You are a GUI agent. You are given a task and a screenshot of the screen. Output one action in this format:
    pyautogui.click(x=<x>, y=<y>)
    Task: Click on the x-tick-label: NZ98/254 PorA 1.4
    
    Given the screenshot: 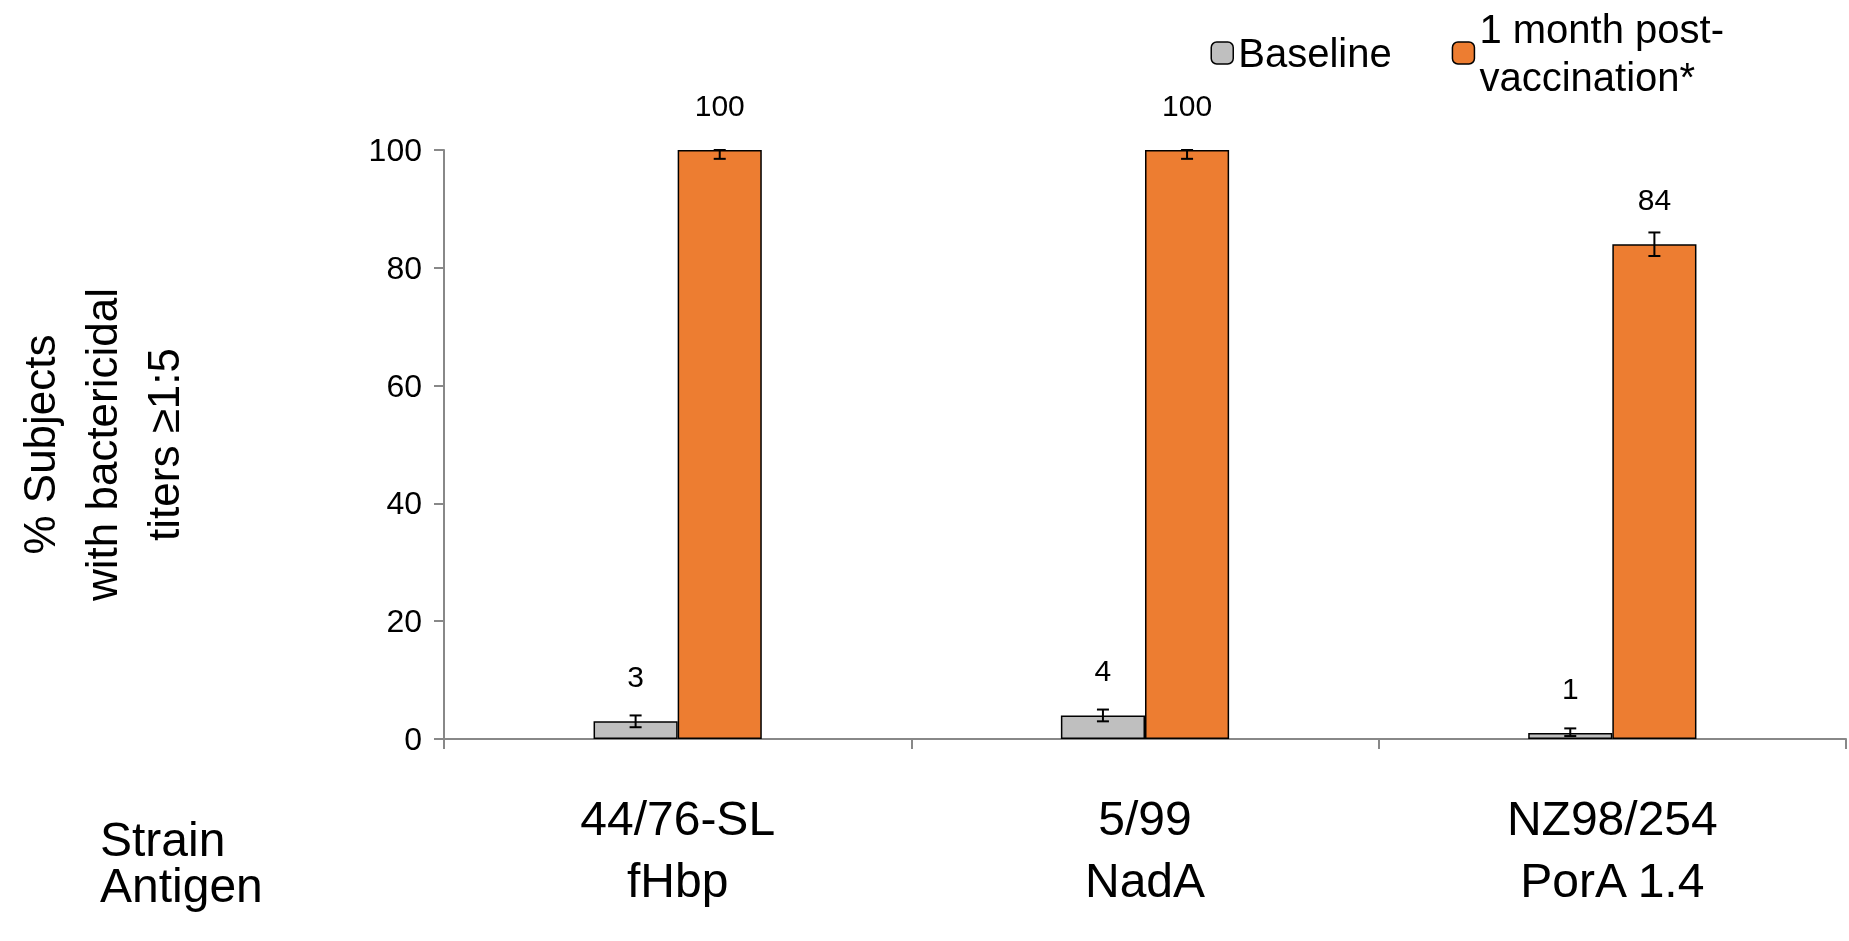 What is the action you would take?
    pyautogui.click(x=1612, y=849)
    